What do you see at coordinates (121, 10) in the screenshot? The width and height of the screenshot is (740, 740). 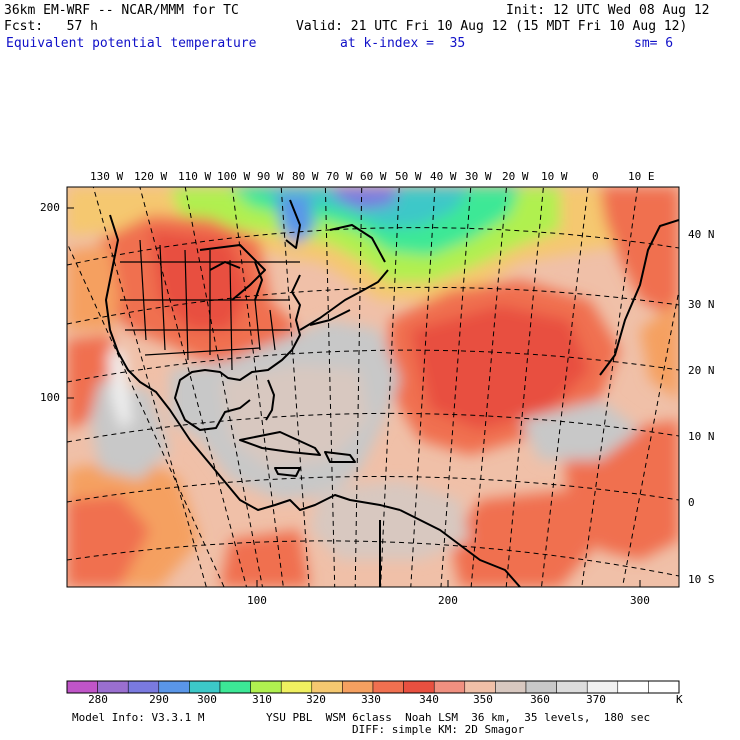 I see `model-title: 36km EM-WRF -- NCAR/MMM for TC` at bounding box center [121, 10].